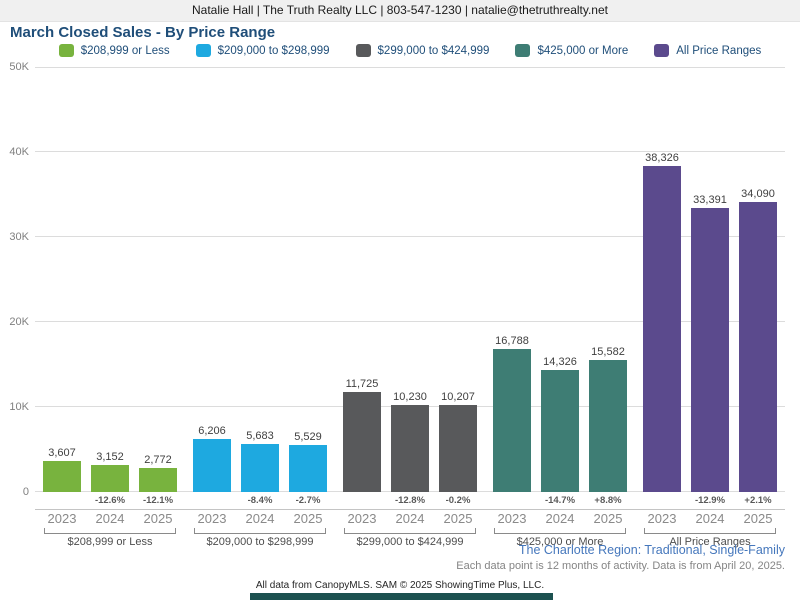 This screenshot has height=600, width=800. Describe the element at coordinates (758, 194) in the screenshot. I see `bar-value-label: 34,090` at that location.